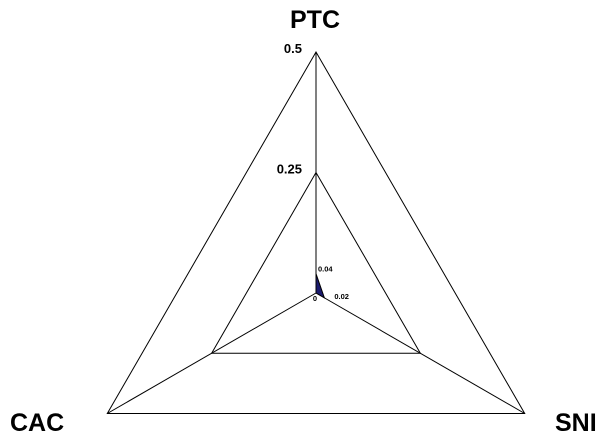 This screenshot has height=432, width=604. What do you see at coordinates (341, 296) in the screenshot?
I see `data-label-sni: 0.02` at bounding box center [341, 296].